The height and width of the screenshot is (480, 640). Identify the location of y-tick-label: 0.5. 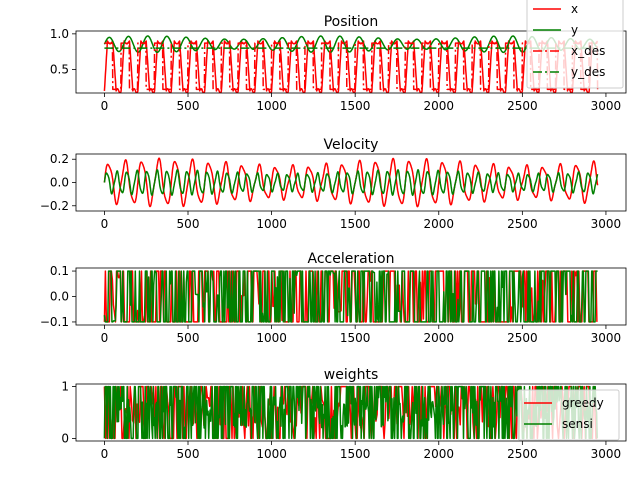
(59, 69).